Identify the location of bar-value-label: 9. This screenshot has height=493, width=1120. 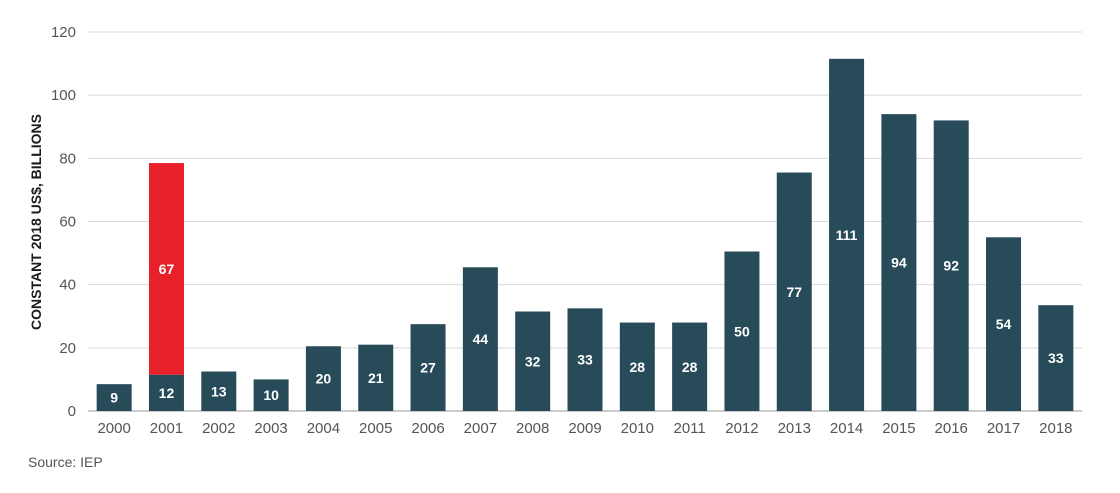
(114, 398).